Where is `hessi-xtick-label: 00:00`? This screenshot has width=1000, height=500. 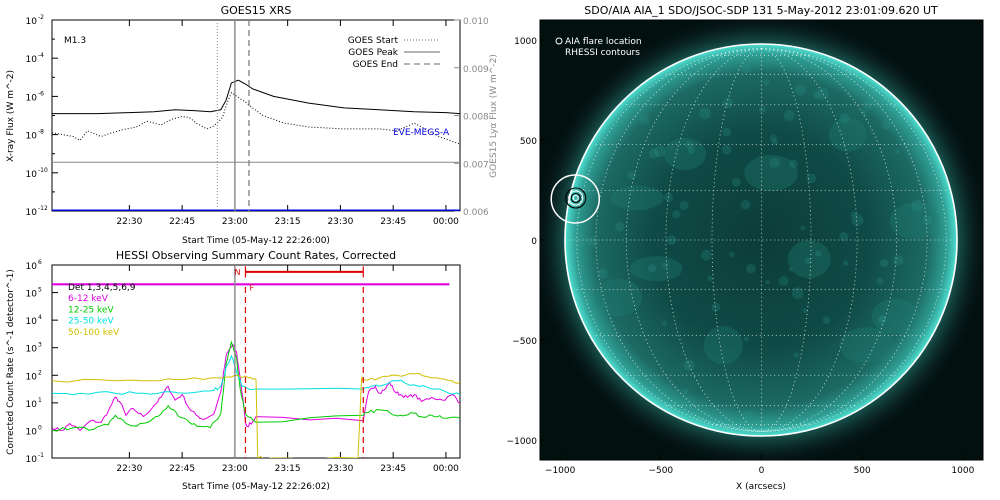
hessi-xtick-label: 00:00 is located at coordinates (446, 469).